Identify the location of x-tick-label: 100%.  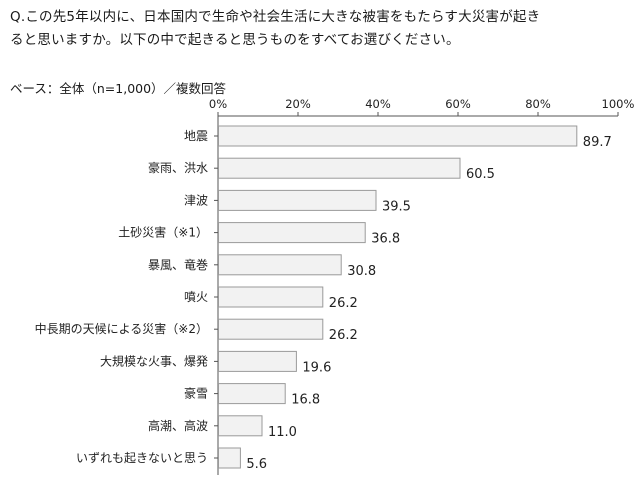
(618, 104).